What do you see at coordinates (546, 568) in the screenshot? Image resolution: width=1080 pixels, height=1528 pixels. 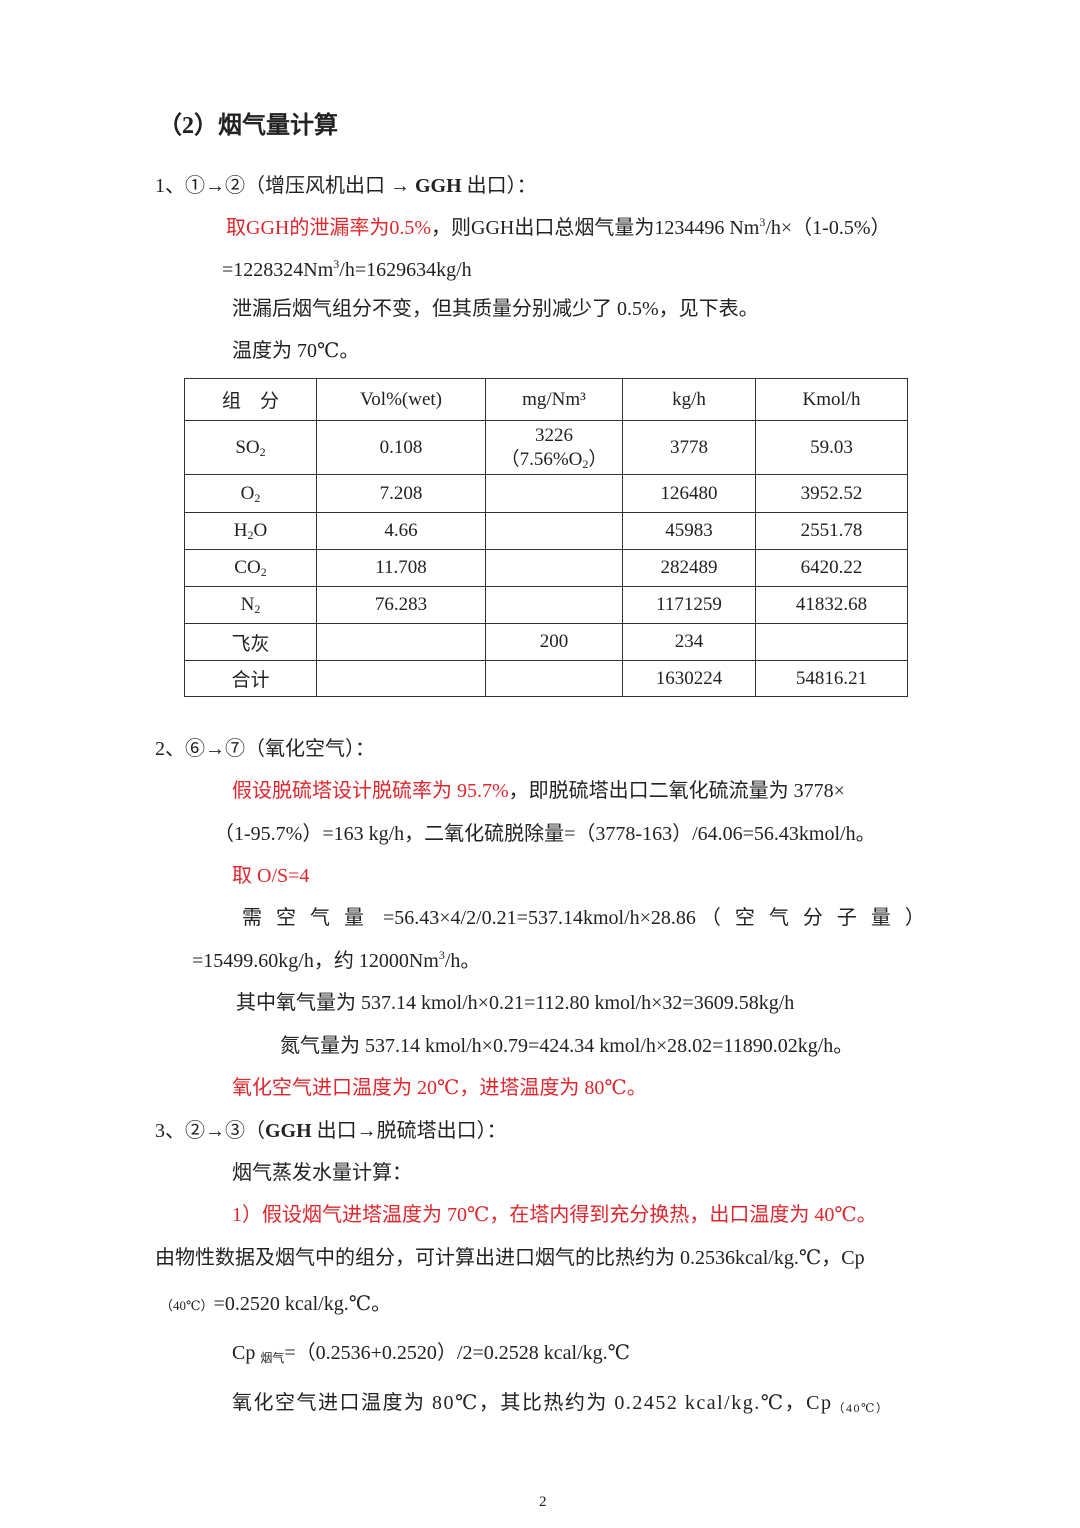 I see `table-row: CO2 11.708 282489 6420.22` at bounding box center [546, 568].